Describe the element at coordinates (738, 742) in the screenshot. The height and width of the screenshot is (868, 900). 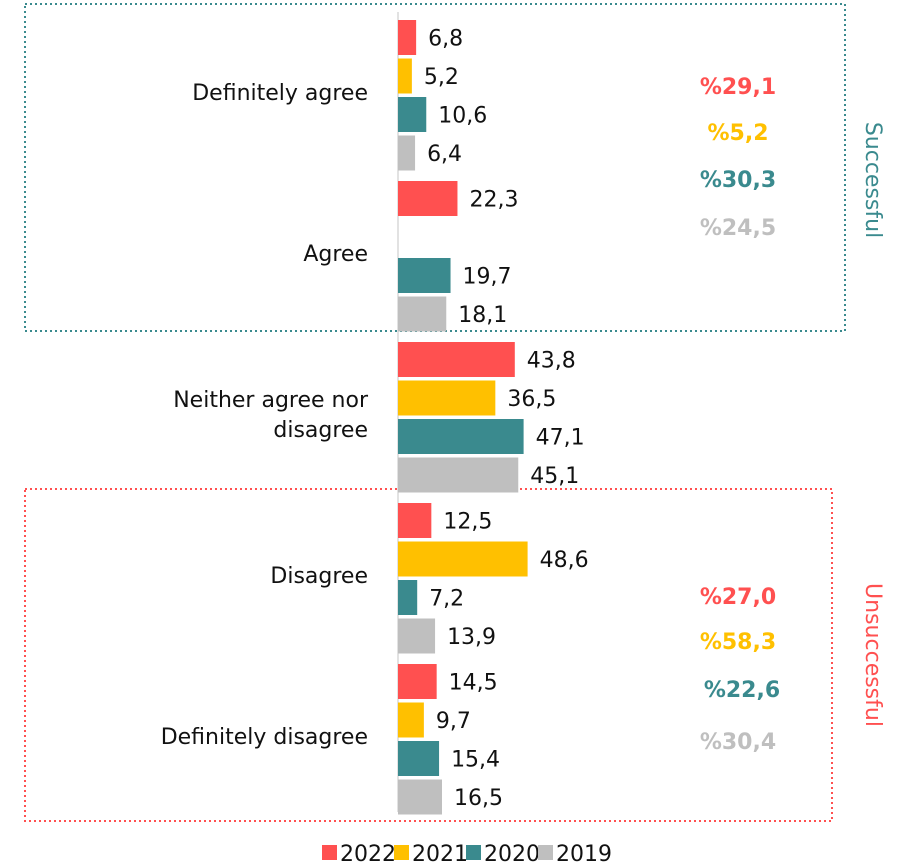
I see `group-total: %30,4` at that location.